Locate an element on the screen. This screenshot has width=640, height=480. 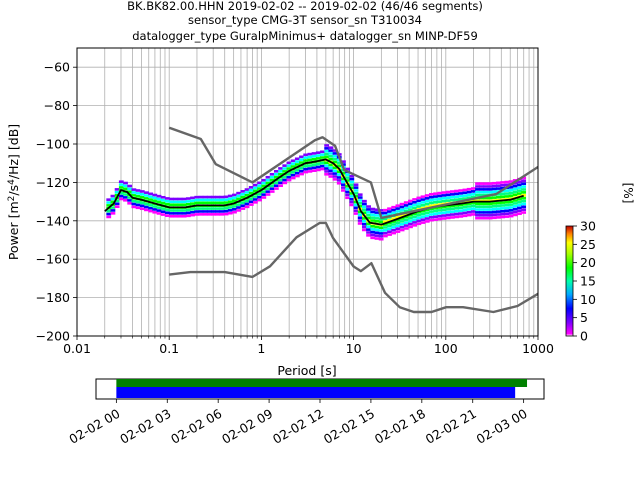
colorbar is located at coordinates (569, 281).